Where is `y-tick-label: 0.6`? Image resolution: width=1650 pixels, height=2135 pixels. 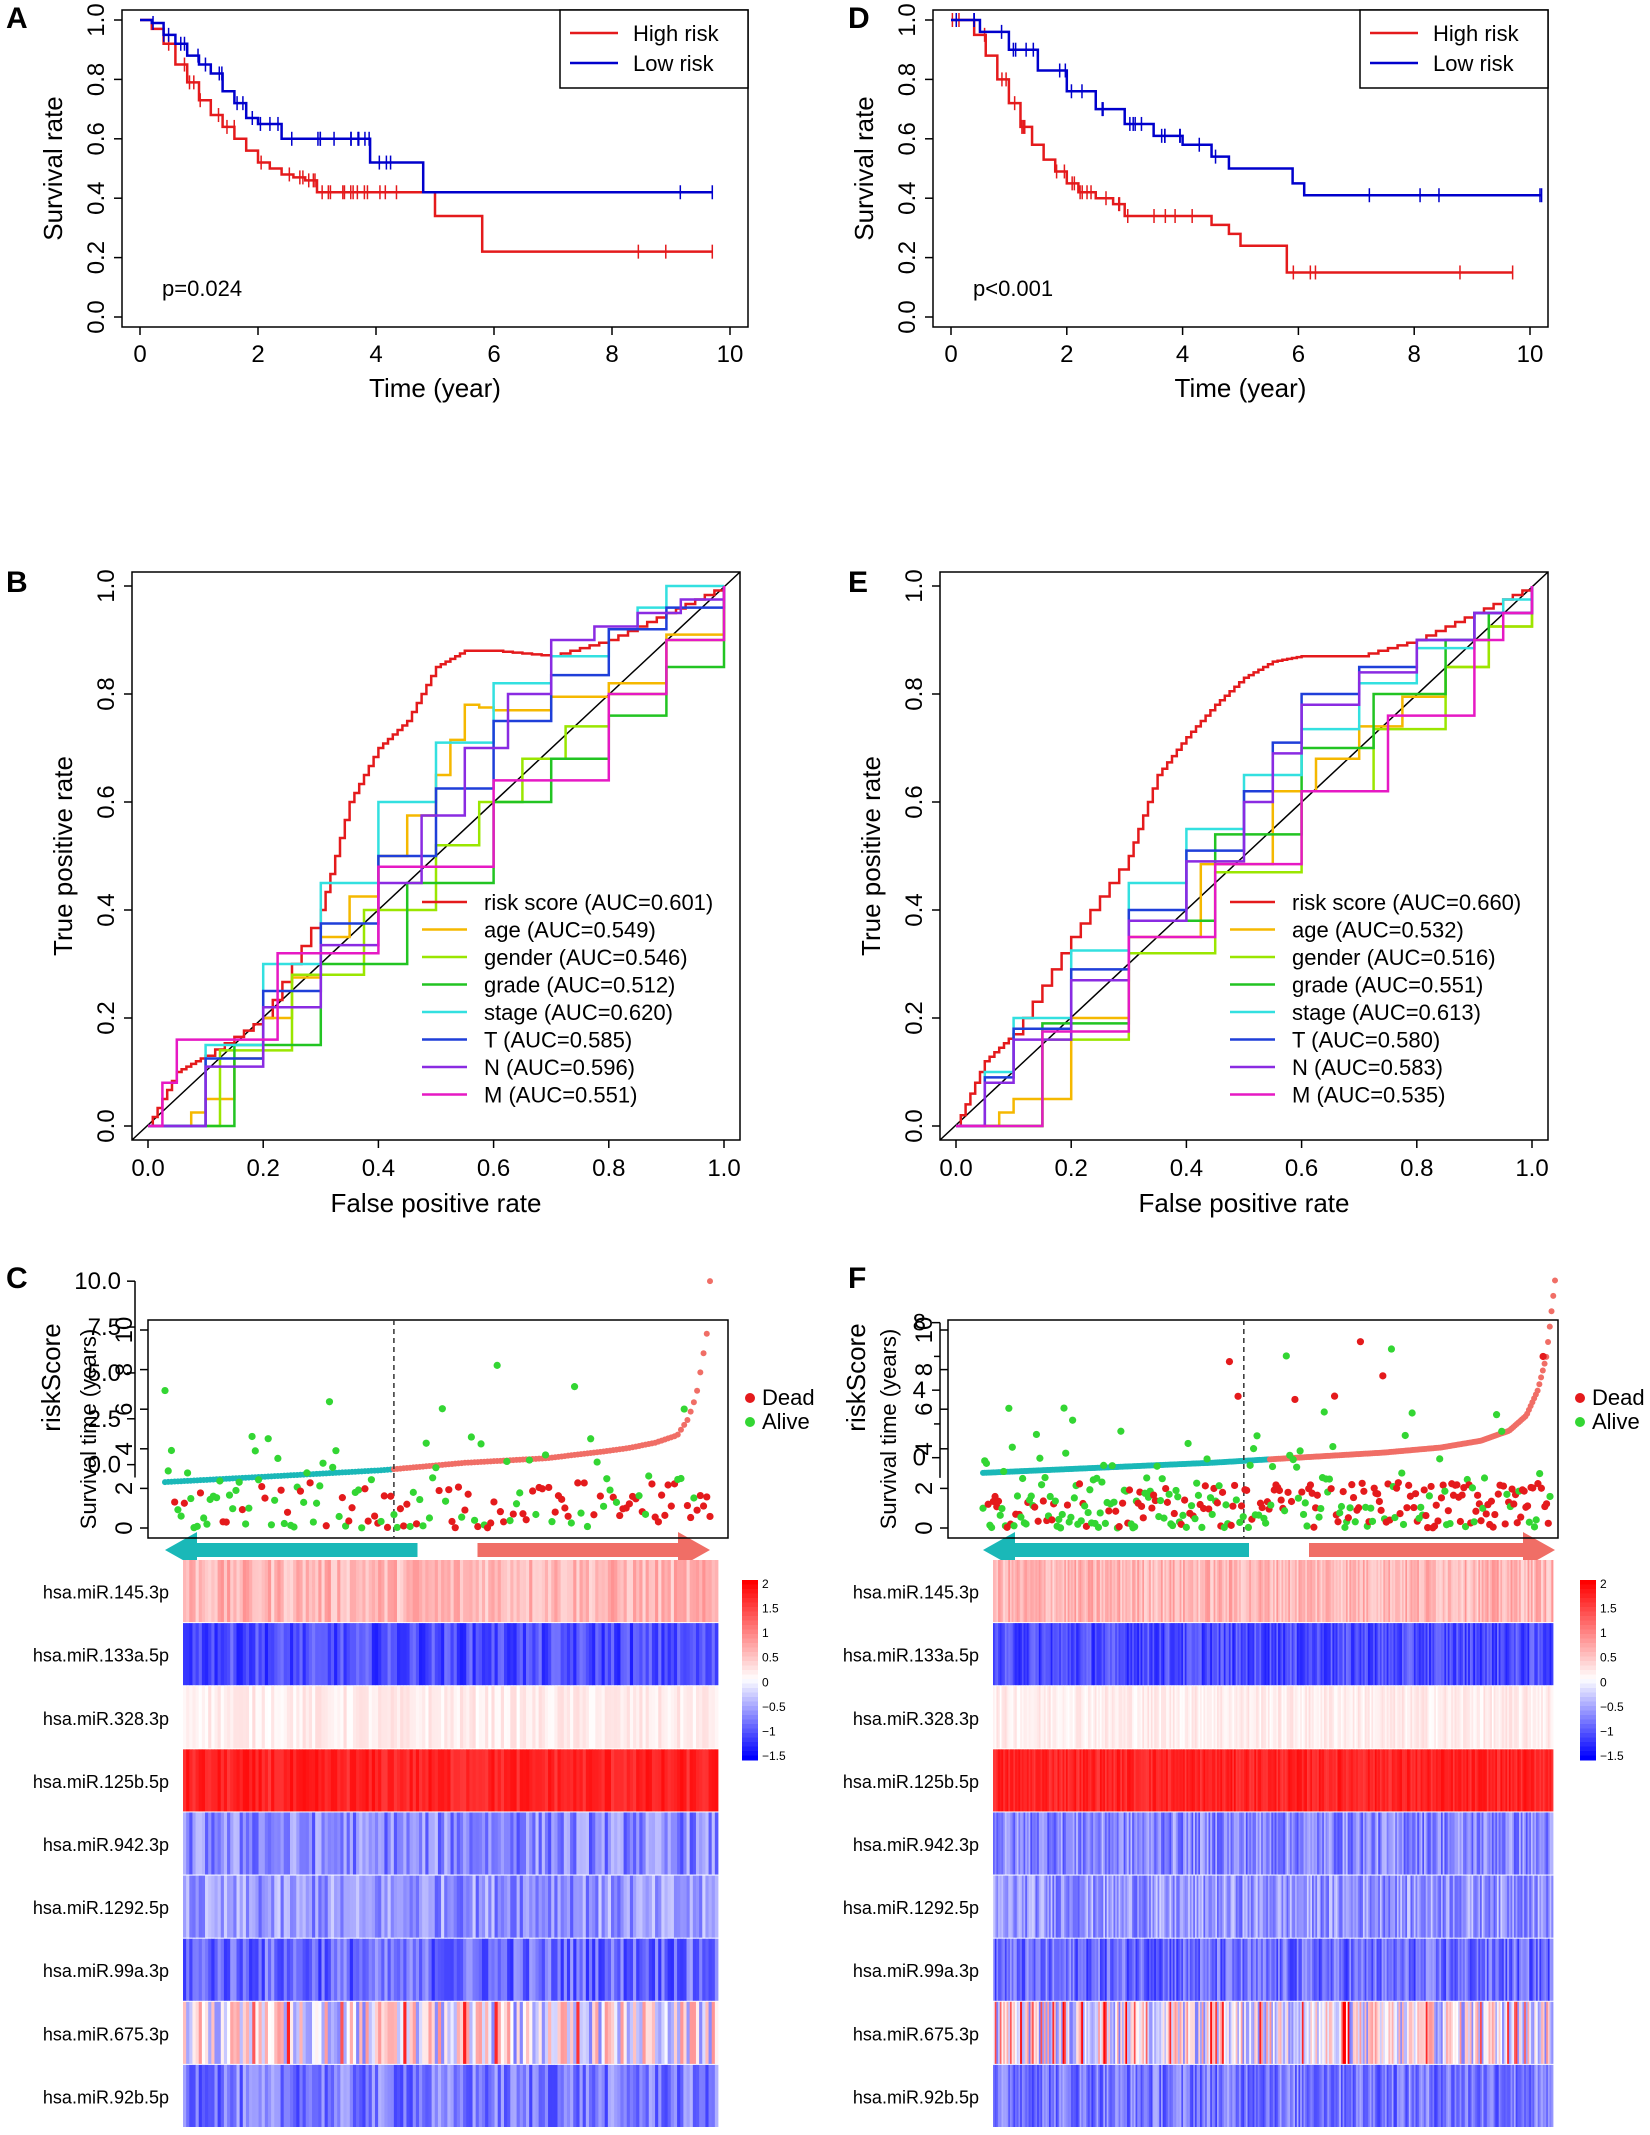
y-tick-label: 0.6 is located at coordinates (96, 138).